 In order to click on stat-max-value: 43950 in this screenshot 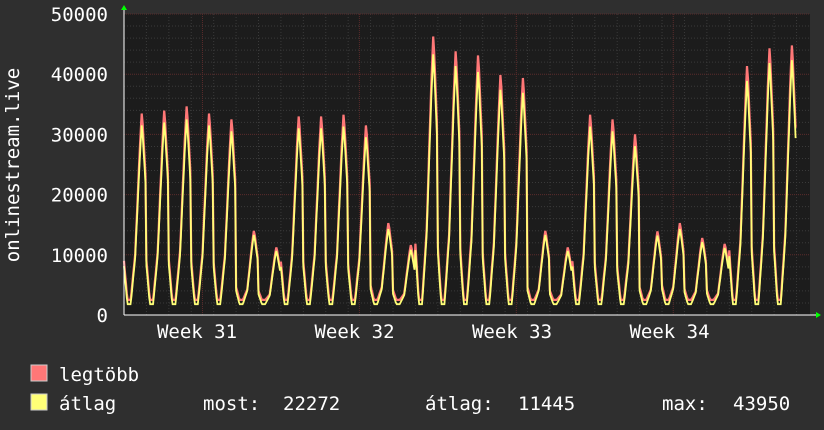, I will do `click(761, 404)`.